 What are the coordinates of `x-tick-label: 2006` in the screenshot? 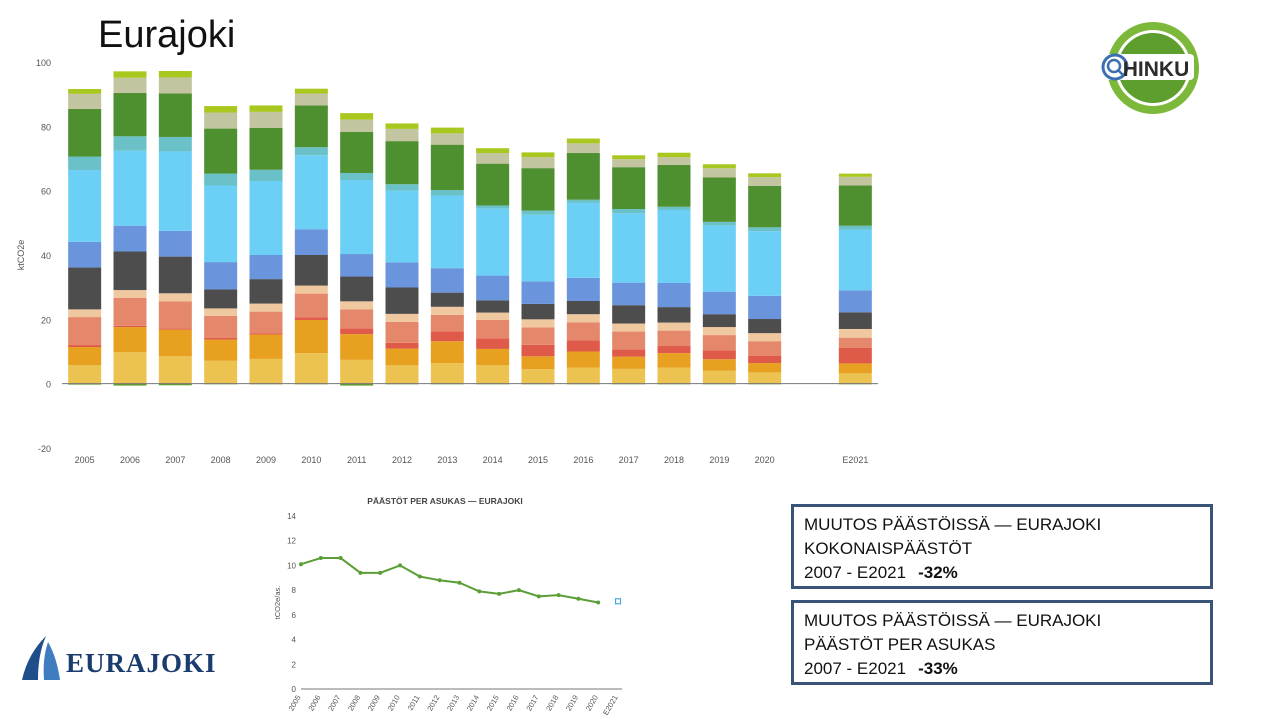 It's located at (314, 703).